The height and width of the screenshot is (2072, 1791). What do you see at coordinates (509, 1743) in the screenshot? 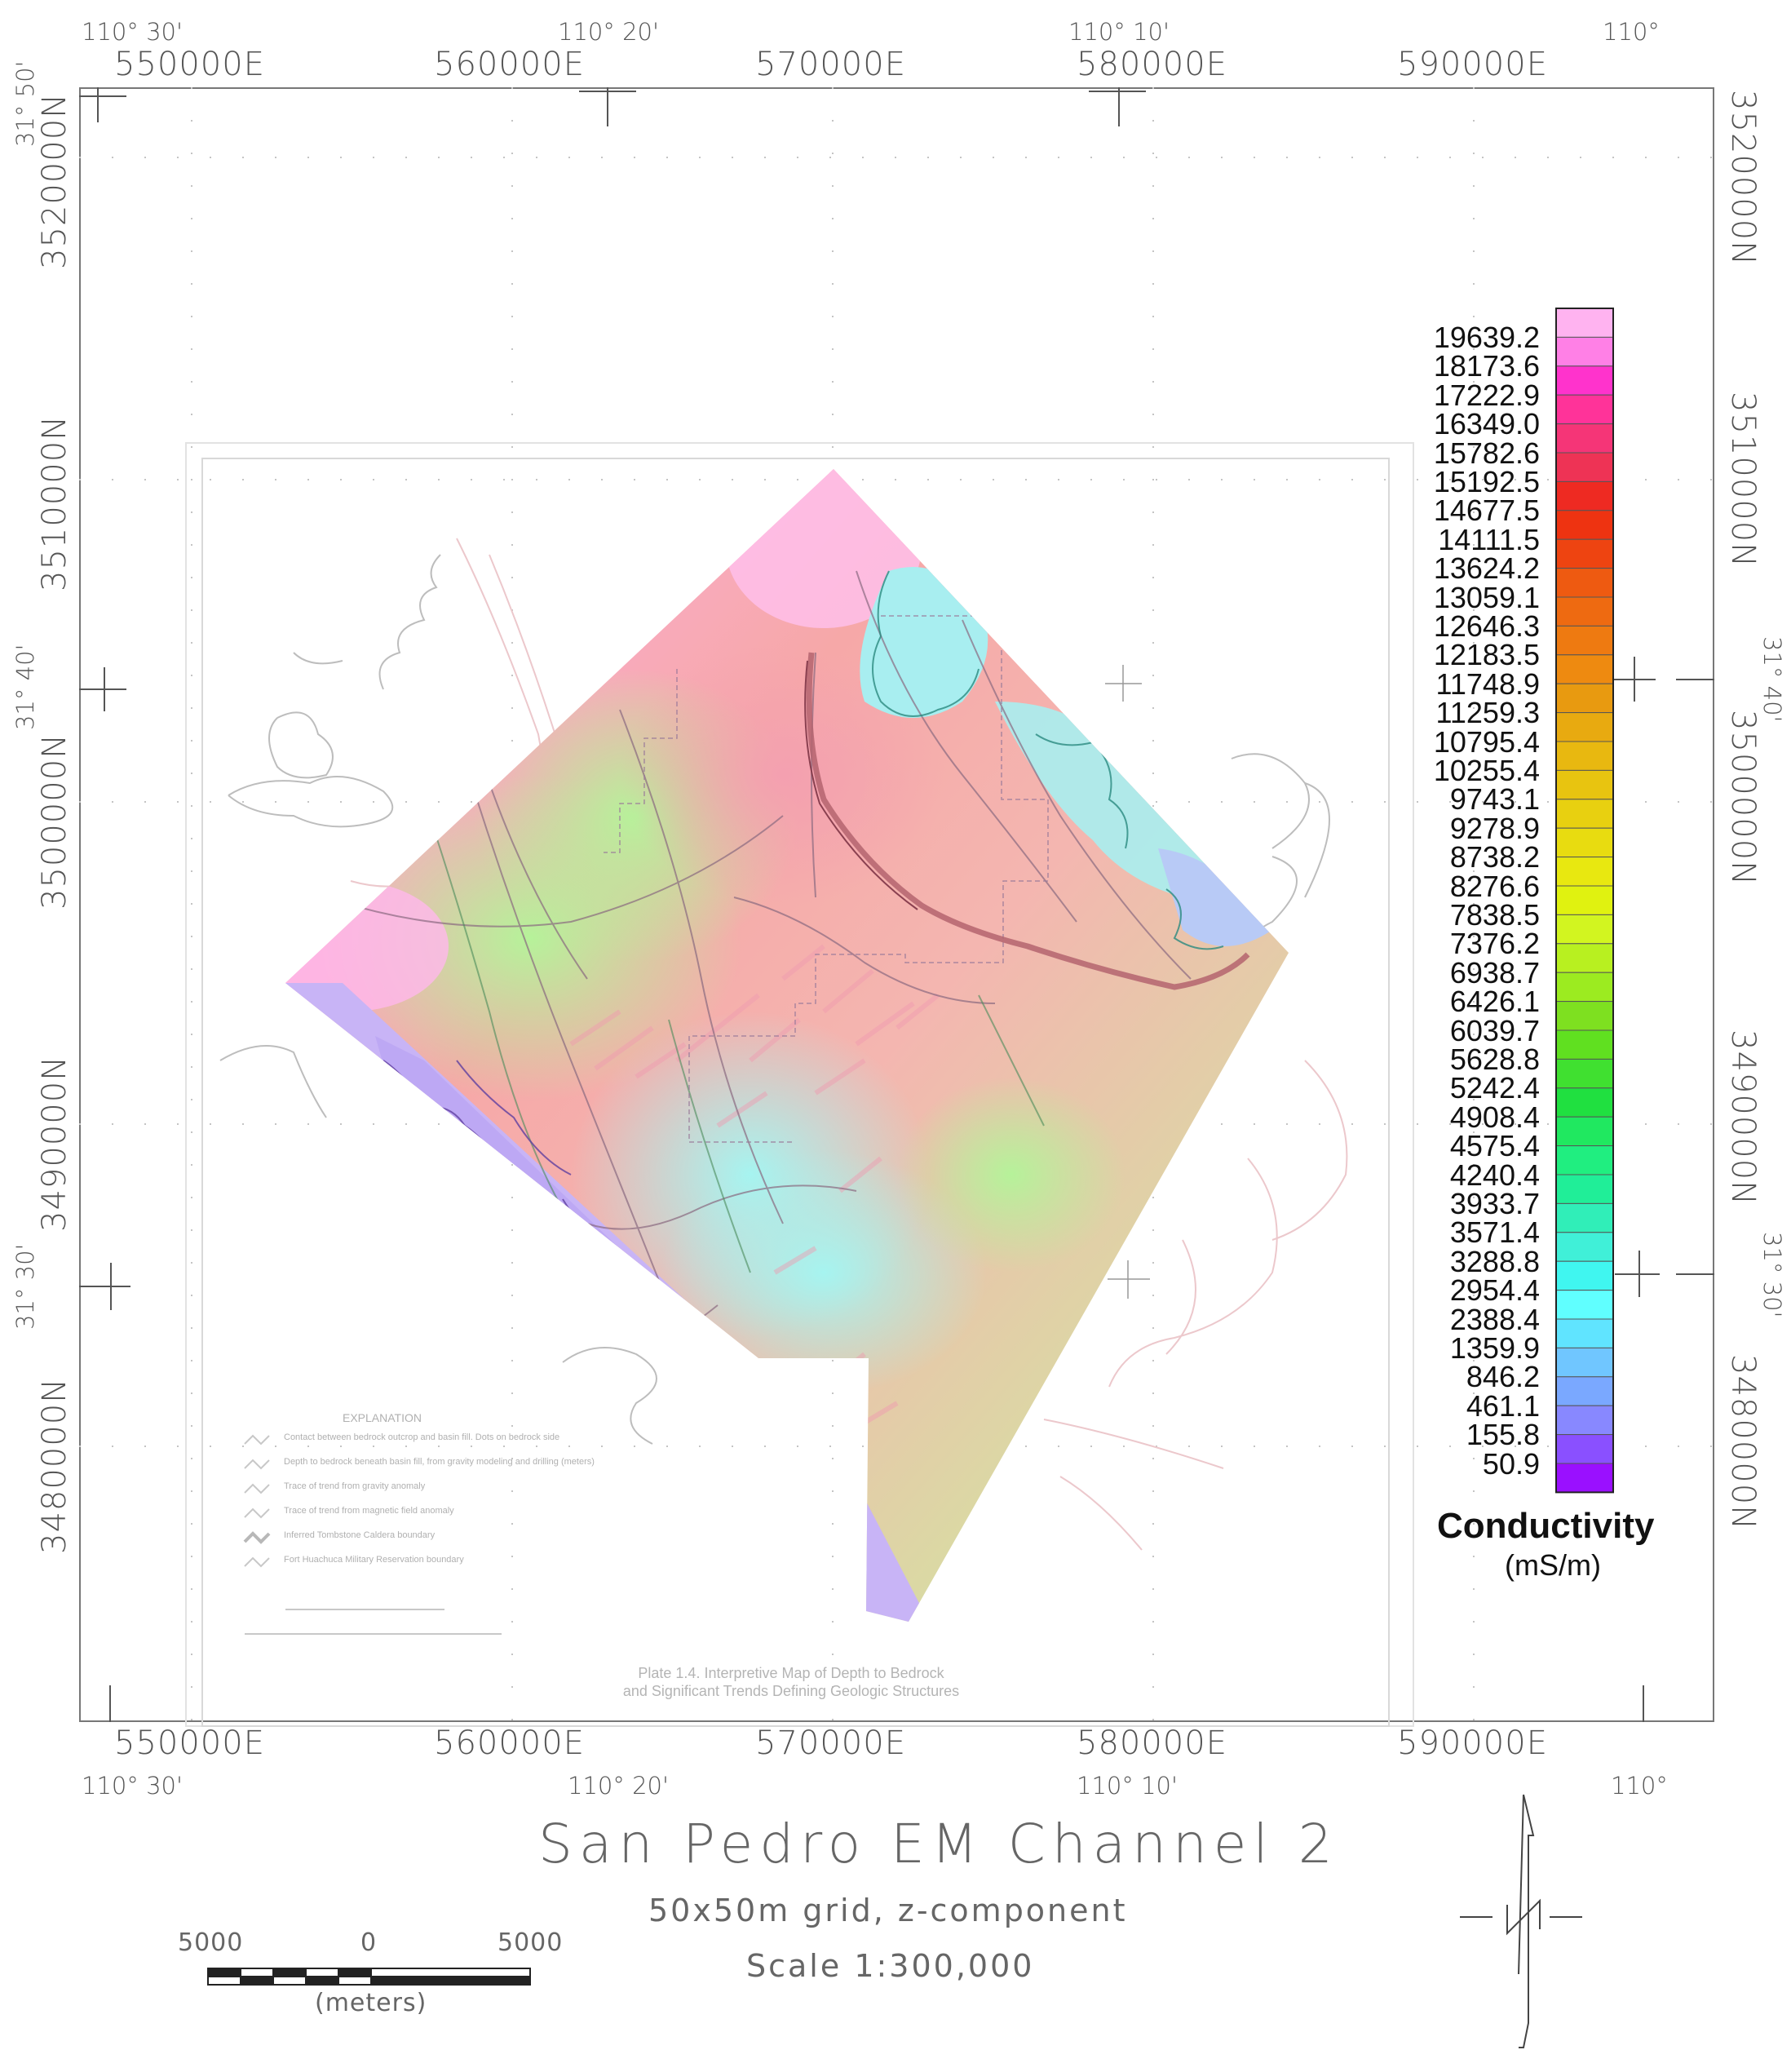
I see `bottom-easting-label: 560000E` at bounding box center [509, 1743].